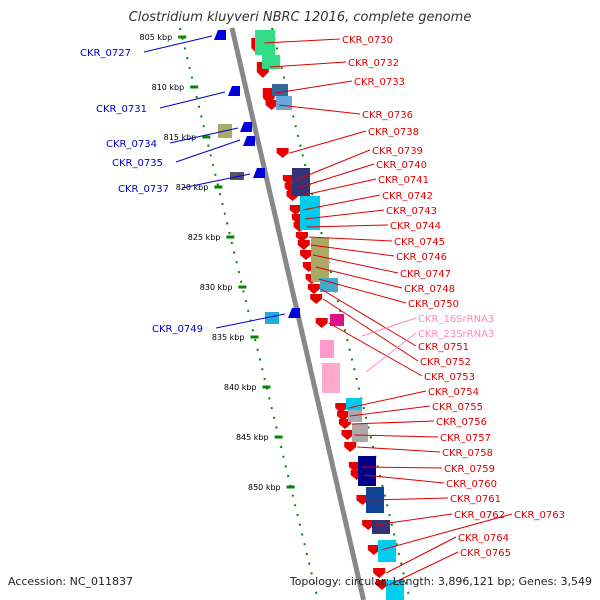 The height and width of the screenshot is (600, 600). Describe the element at coordinates (445, 362) in the screenshot. I see `plus-gene-label: CKR_0752` at that location.